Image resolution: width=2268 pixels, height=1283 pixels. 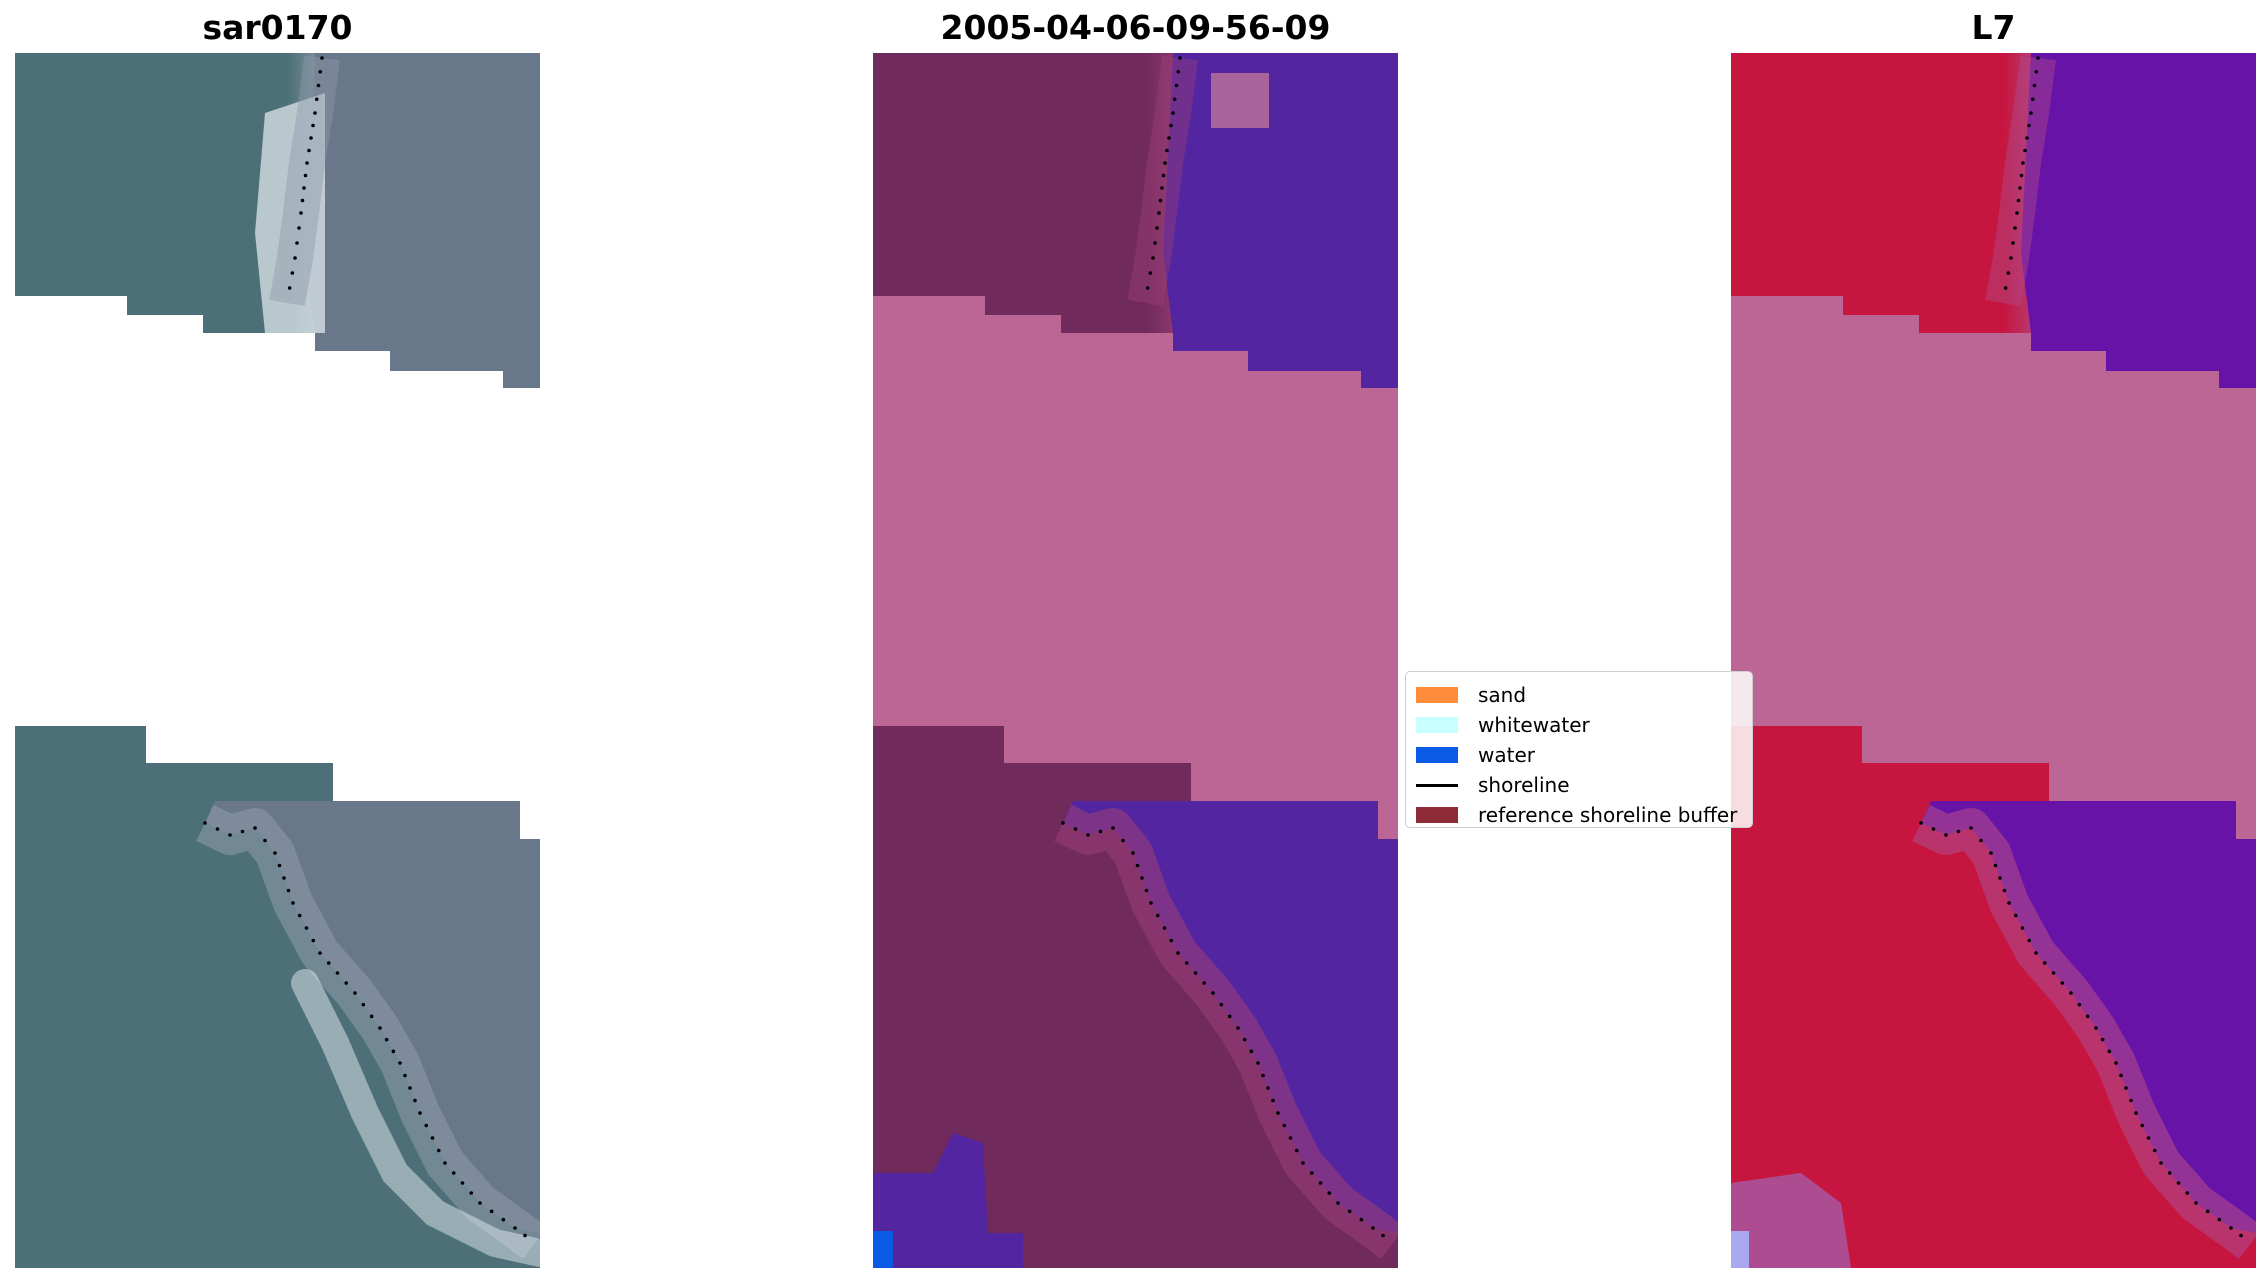 What do you see at coordinates (1993, 27) in the screenshot?
I see `panel-title-index: L7` at bounding box center [1993, 27].